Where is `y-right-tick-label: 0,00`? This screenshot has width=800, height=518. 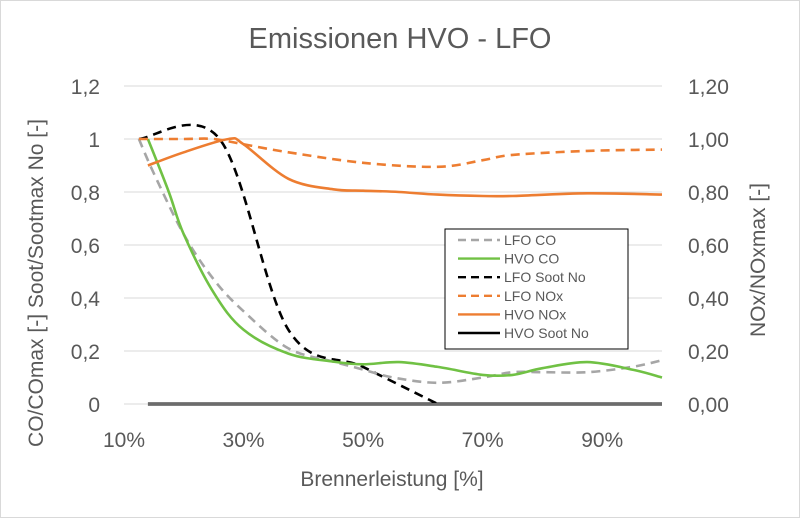 y-right-tick-label: 0,00 is located at coordinates (708, 405).